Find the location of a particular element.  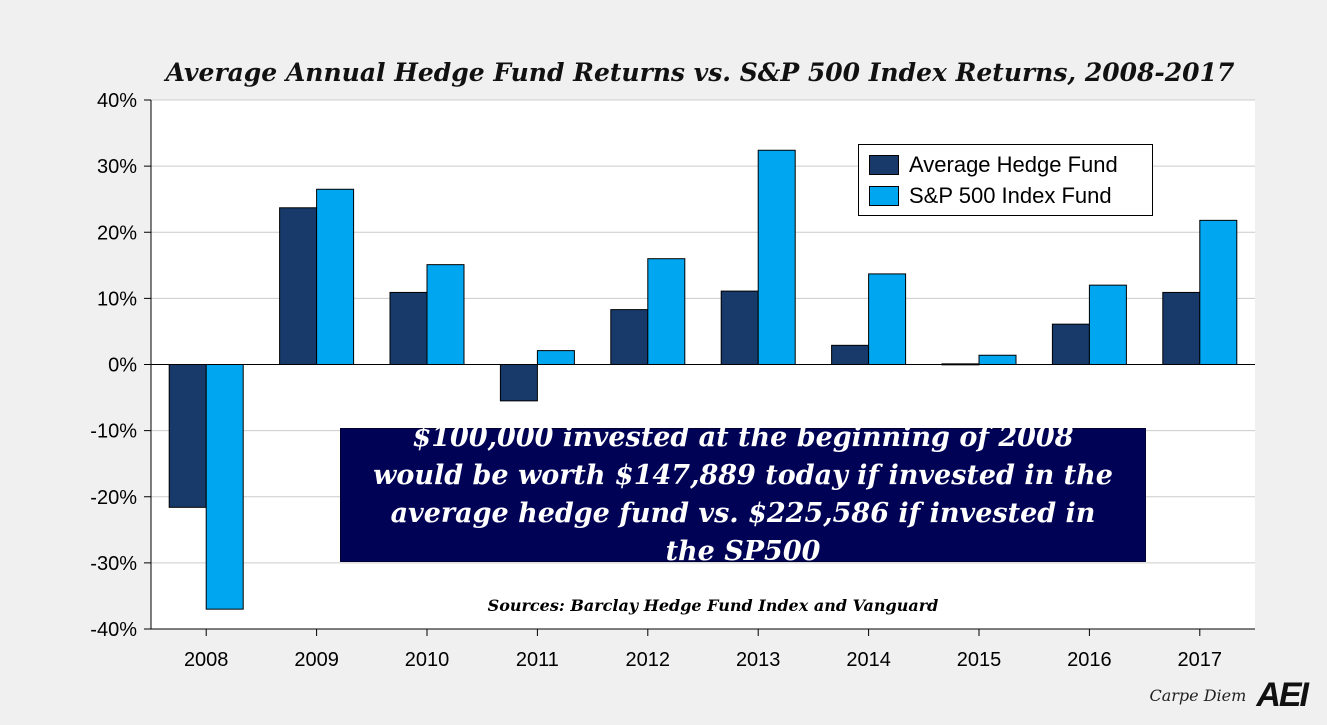

brand: Carpe Diem AEI is located at coordinates (1229, 695).